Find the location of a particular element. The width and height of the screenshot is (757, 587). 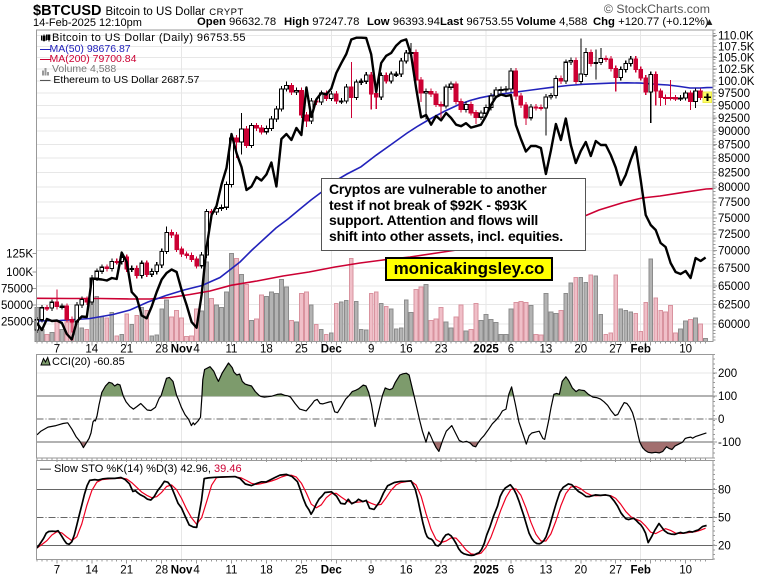

svg-text: 100 is located at coordinates (727, 397).